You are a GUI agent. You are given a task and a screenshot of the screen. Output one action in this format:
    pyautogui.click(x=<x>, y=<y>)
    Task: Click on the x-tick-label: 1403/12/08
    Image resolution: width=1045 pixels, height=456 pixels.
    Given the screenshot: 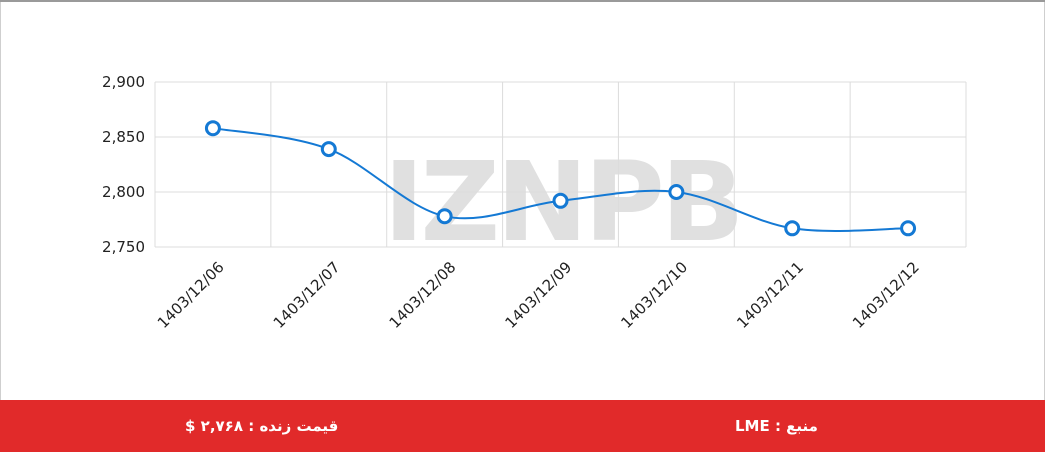 What is the action you would take?
    pyautogui.click(x=423, y=295)
    